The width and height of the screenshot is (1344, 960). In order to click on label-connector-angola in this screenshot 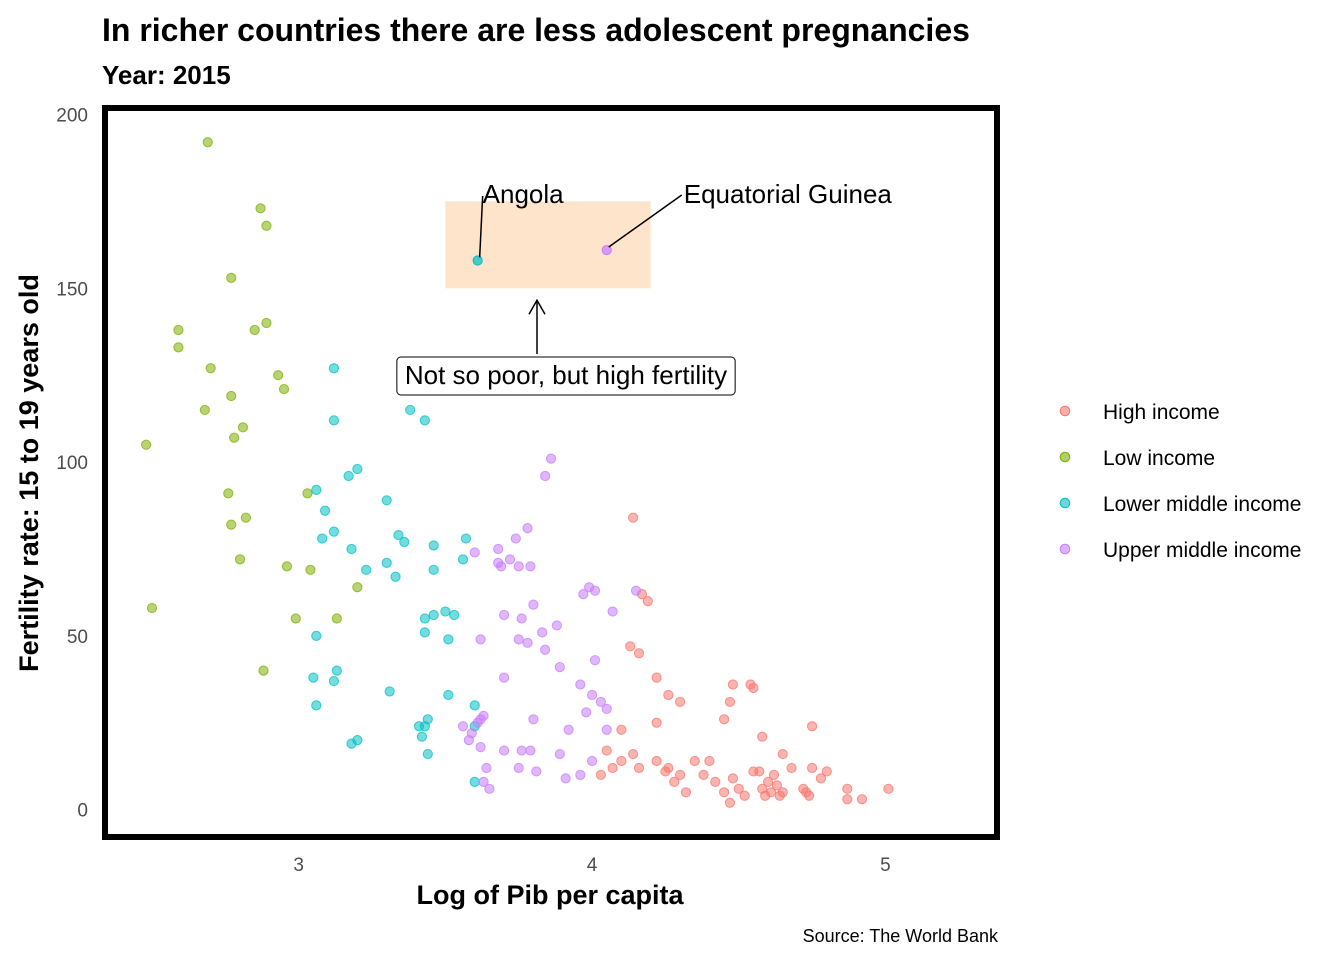, I will do `click(481, 226)`.